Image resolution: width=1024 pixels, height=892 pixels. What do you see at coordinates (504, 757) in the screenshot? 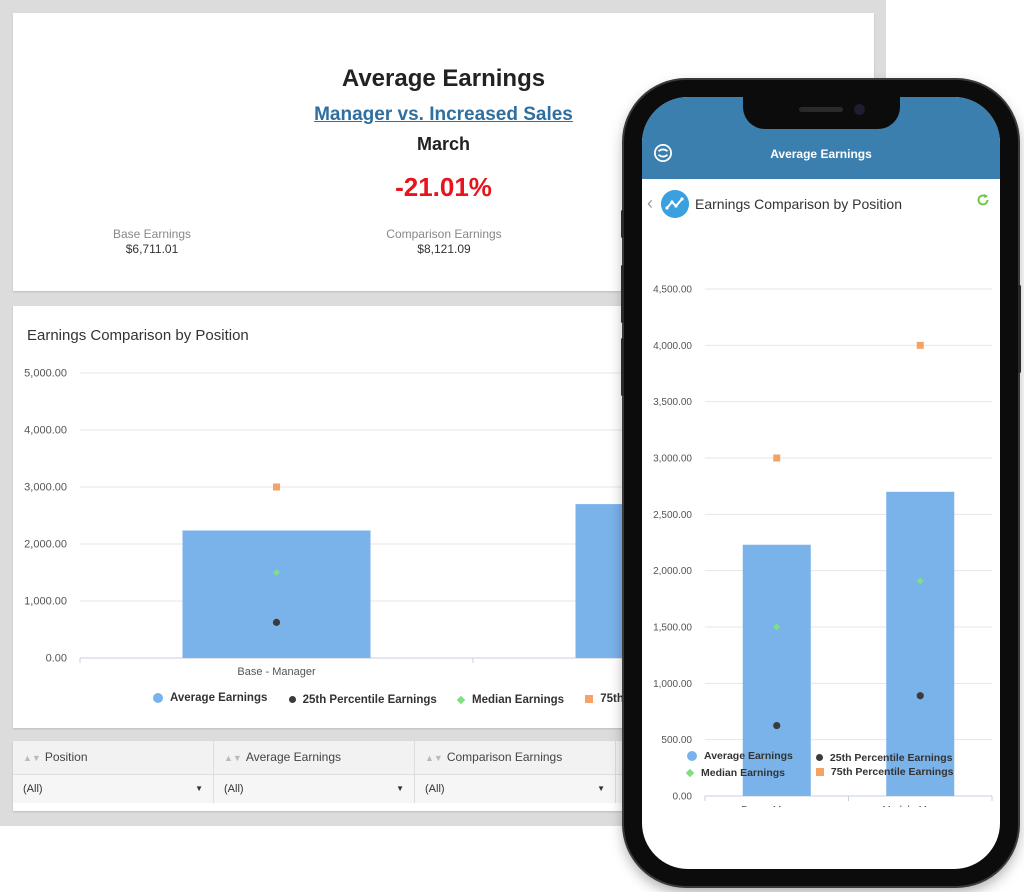
I see `column-header-label: Comparison Earnings` at bounding box center [504, 757].